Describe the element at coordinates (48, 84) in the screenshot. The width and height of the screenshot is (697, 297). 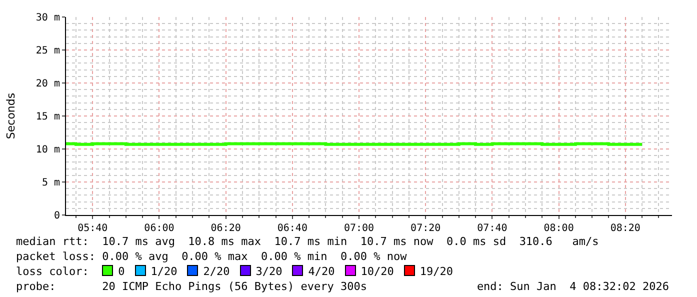
I see `y-tick-label: 20 m` at that location.